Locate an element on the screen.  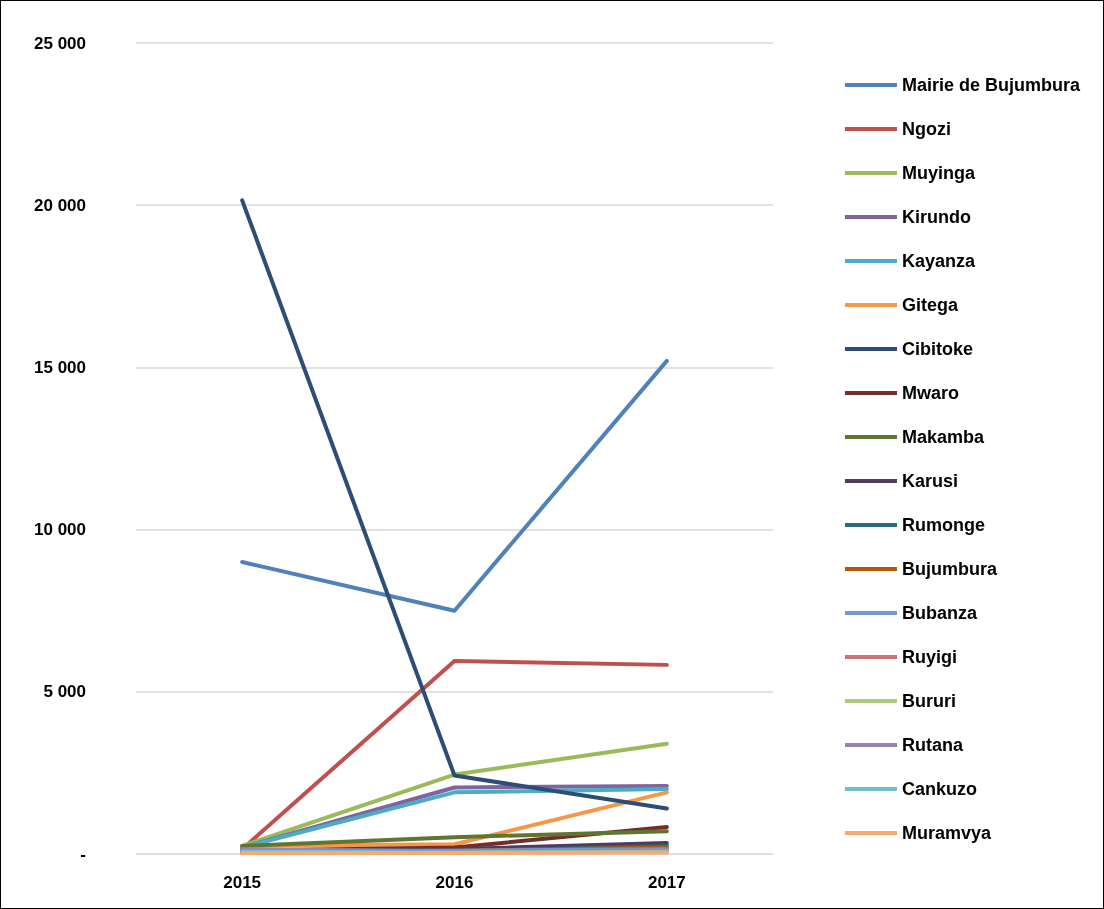
legend-label: Gitega is located at coordinates (930, 305).